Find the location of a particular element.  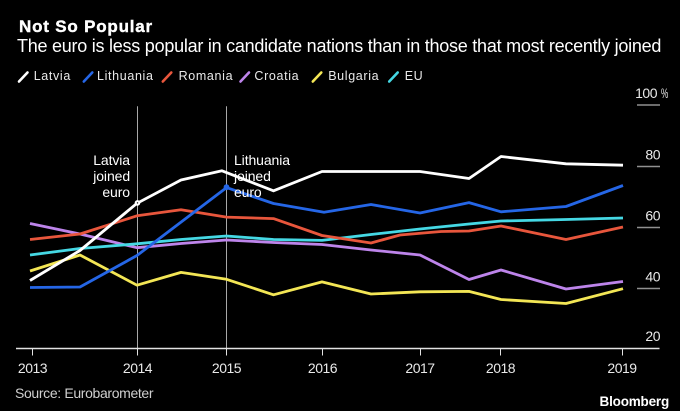

svg-text: 2017 is located at coordinates (420, 368).